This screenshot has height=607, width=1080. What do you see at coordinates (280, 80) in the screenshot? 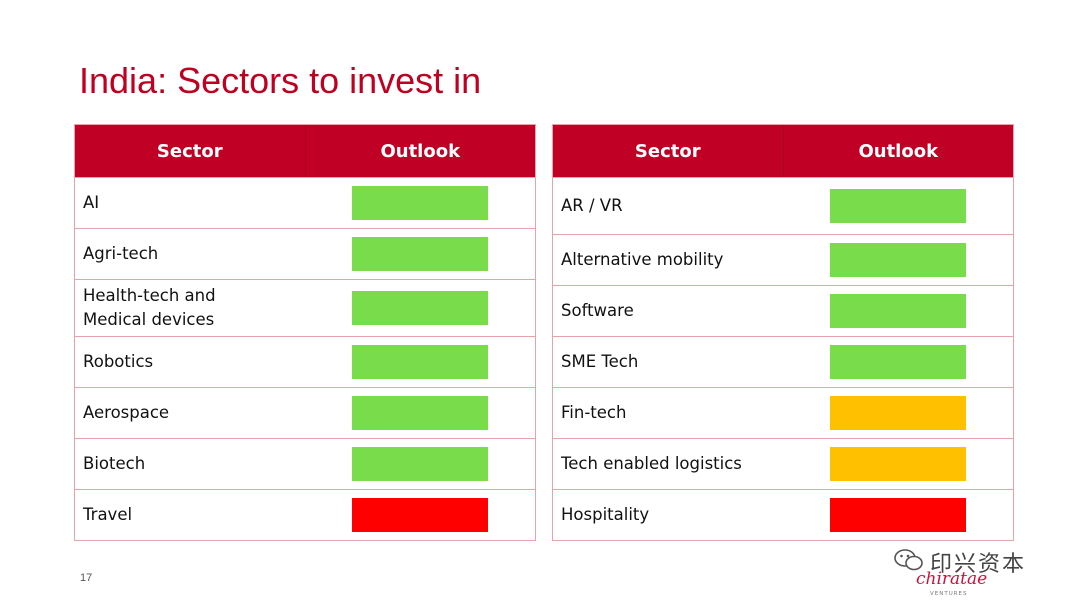
I see `slide-title: India: Sectors to invest in` at bounding box center [280, 80].